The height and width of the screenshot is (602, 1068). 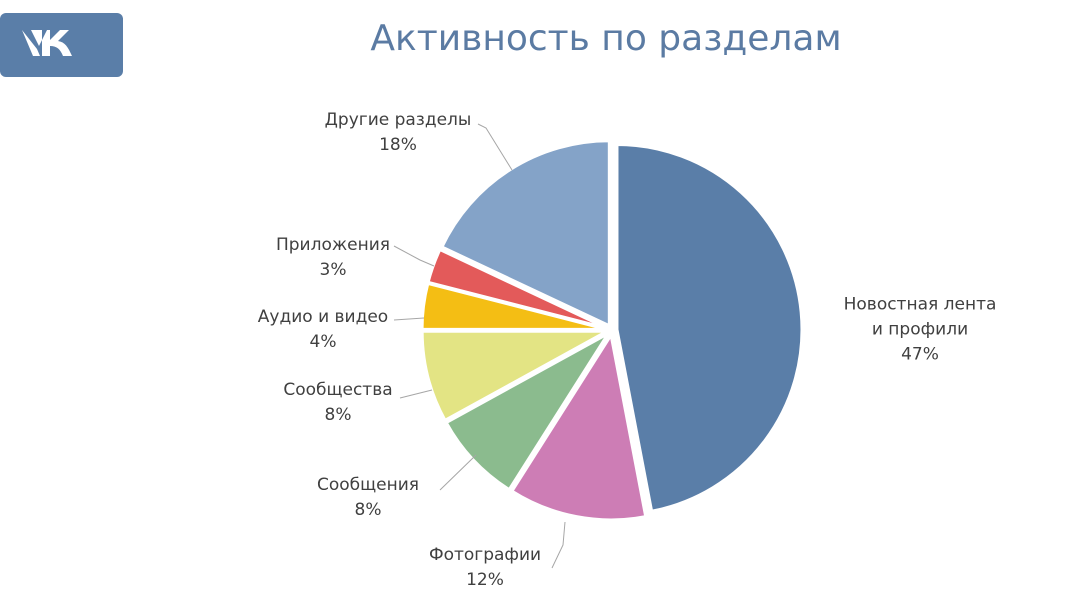 I want to click on slice-label: Приложения 3%, so click(x=333, y=258).